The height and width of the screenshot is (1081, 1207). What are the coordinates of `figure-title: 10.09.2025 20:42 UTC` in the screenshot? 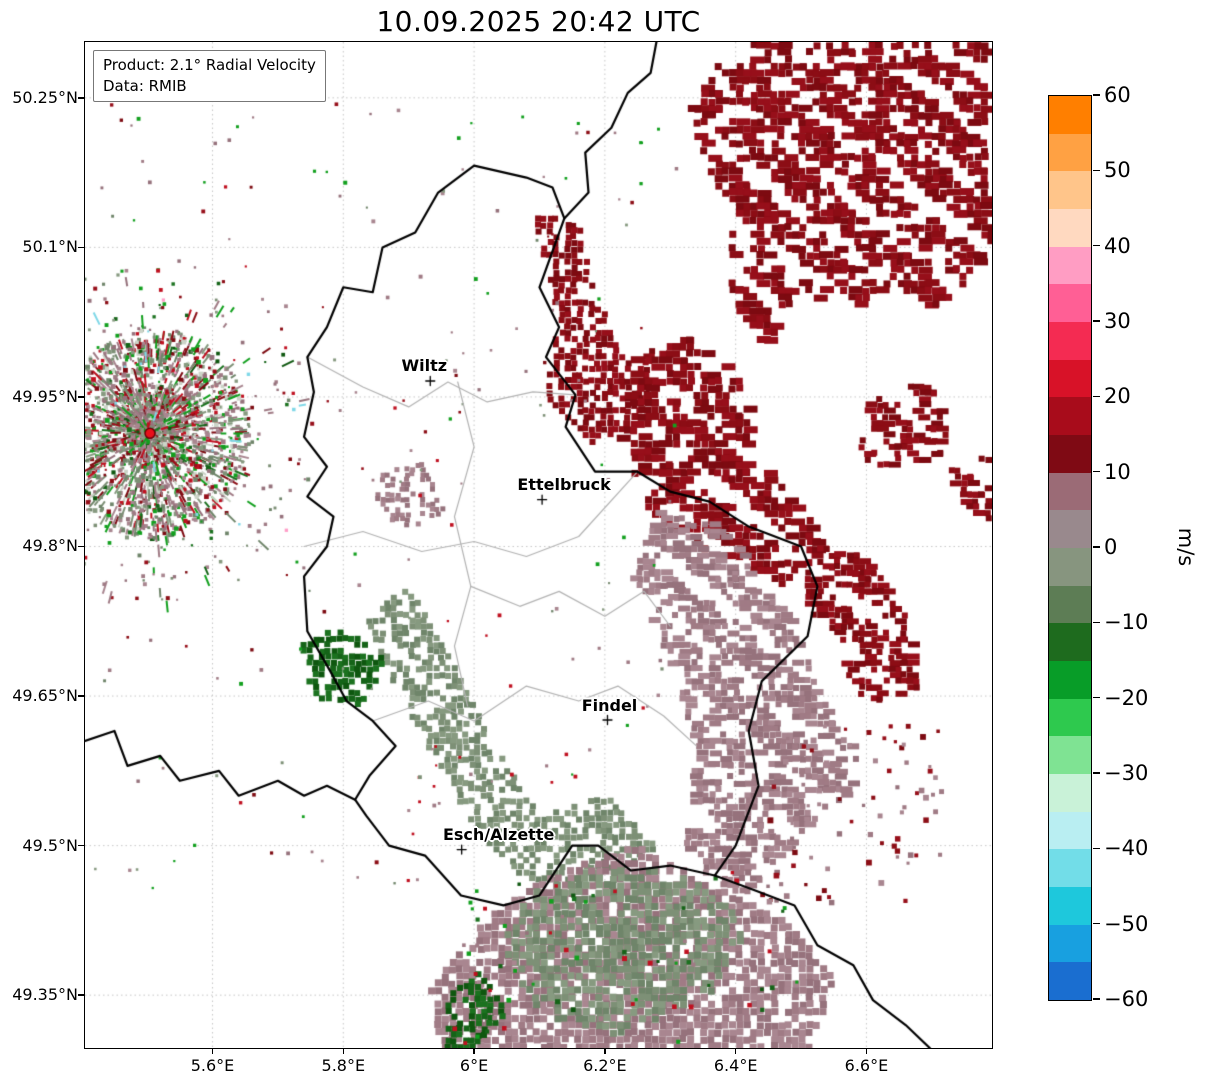 It's located at (538, 21).